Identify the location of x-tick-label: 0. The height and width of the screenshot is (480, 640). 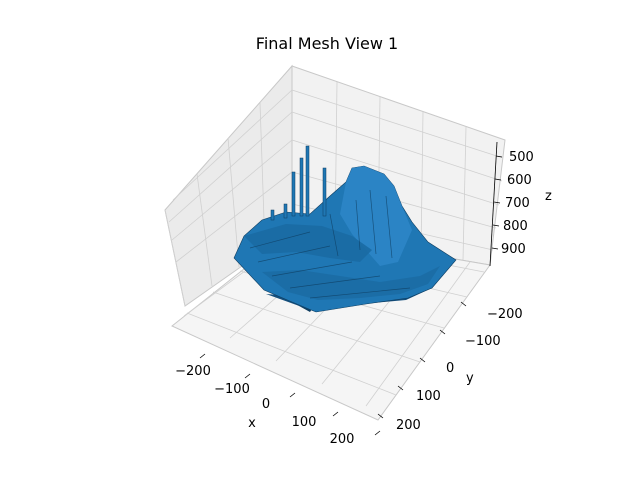
(266, 404).